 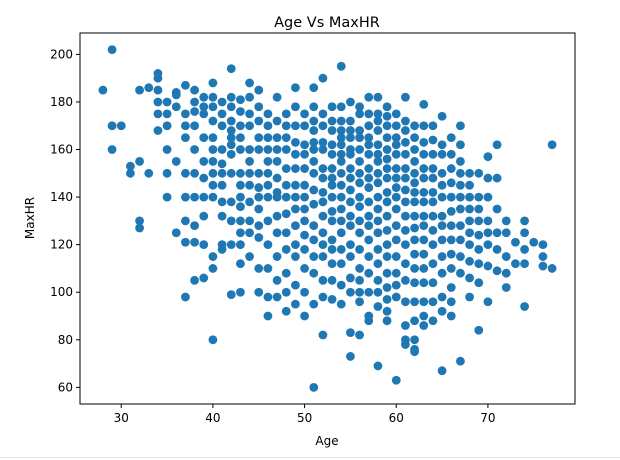 What do you see at coordinates (310, 457) in the screenshot?
I see `bottom-divider` at bounding box center [310, 457].